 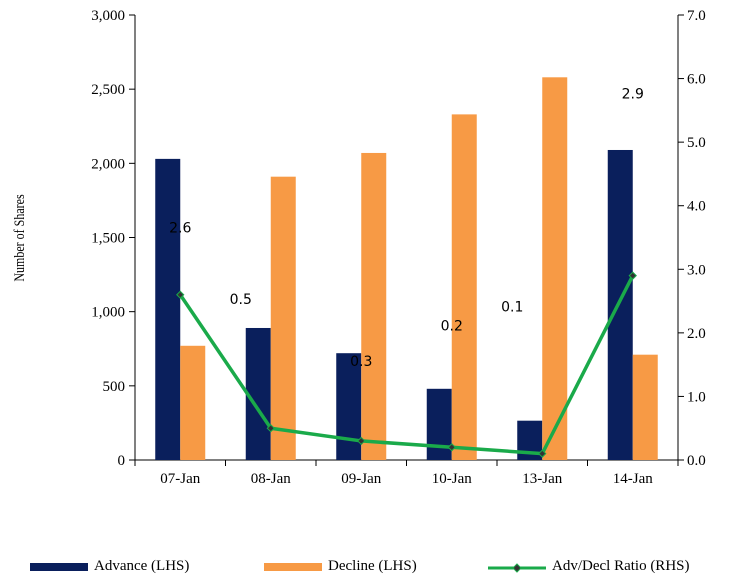 I want to click on ratio-data-label: 0.5, so click(x=241, y=300).